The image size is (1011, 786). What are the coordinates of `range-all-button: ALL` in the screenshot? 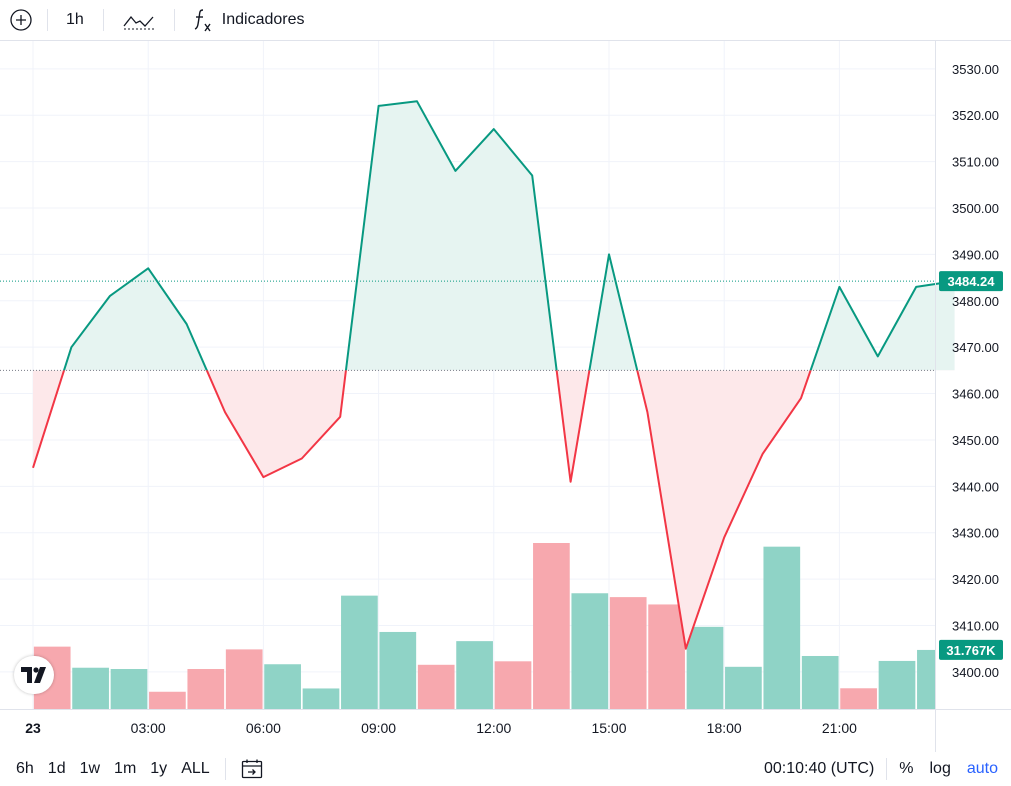 It's located at (195, 768).